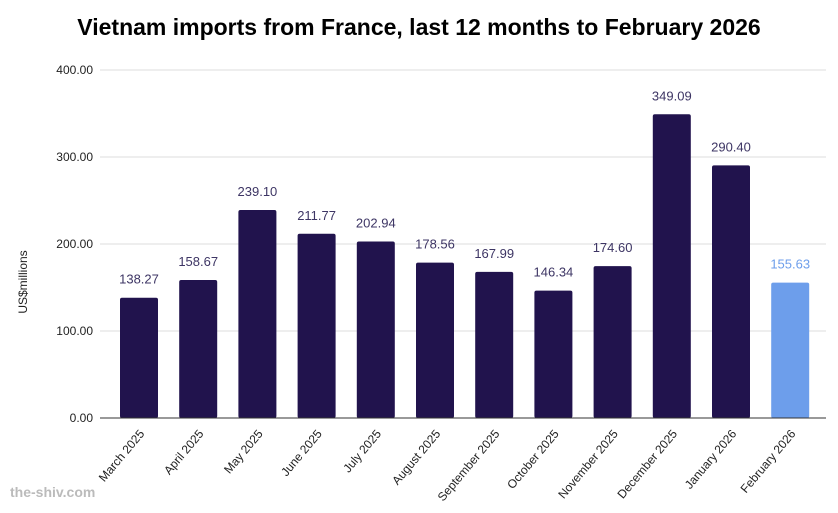 The height and width of the screenshot is (513, 838). What do you see at coordinates (82, 418) in the screenshot?
I see `y-tick-label: 0.00` at bounding box center [82, 418].